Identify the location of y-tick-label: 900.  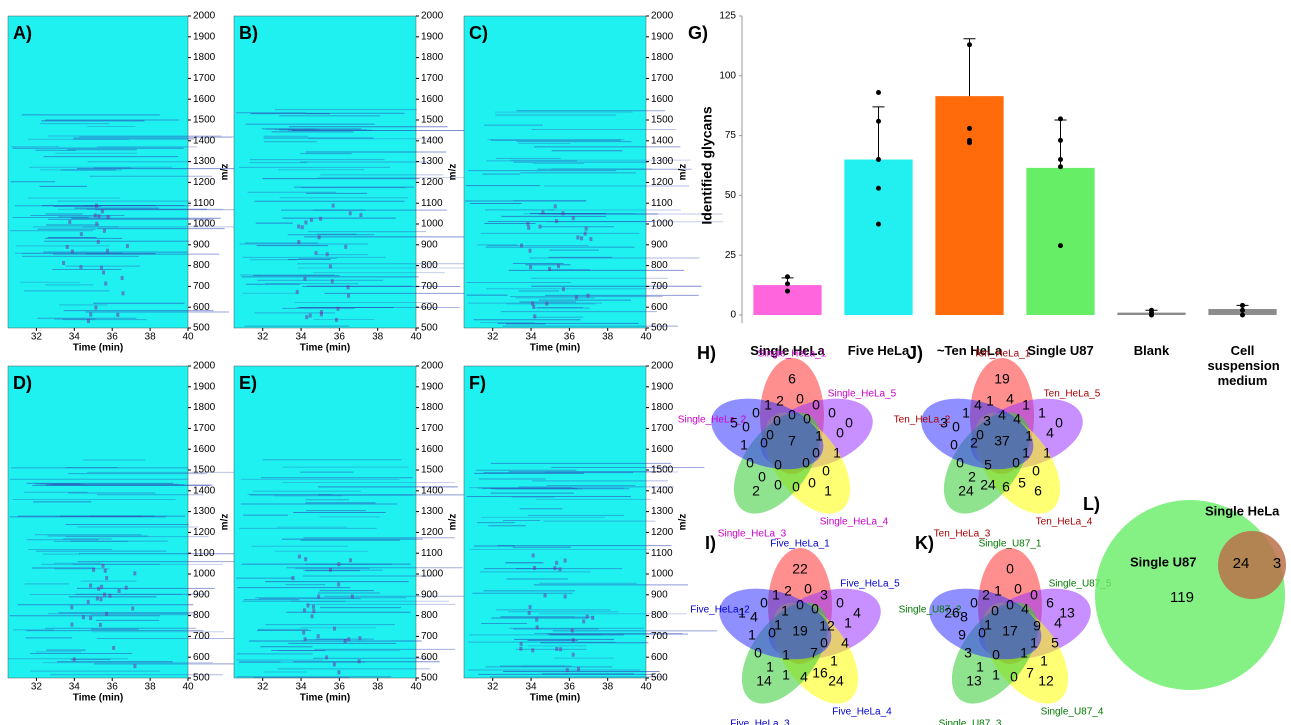
(429, 594).